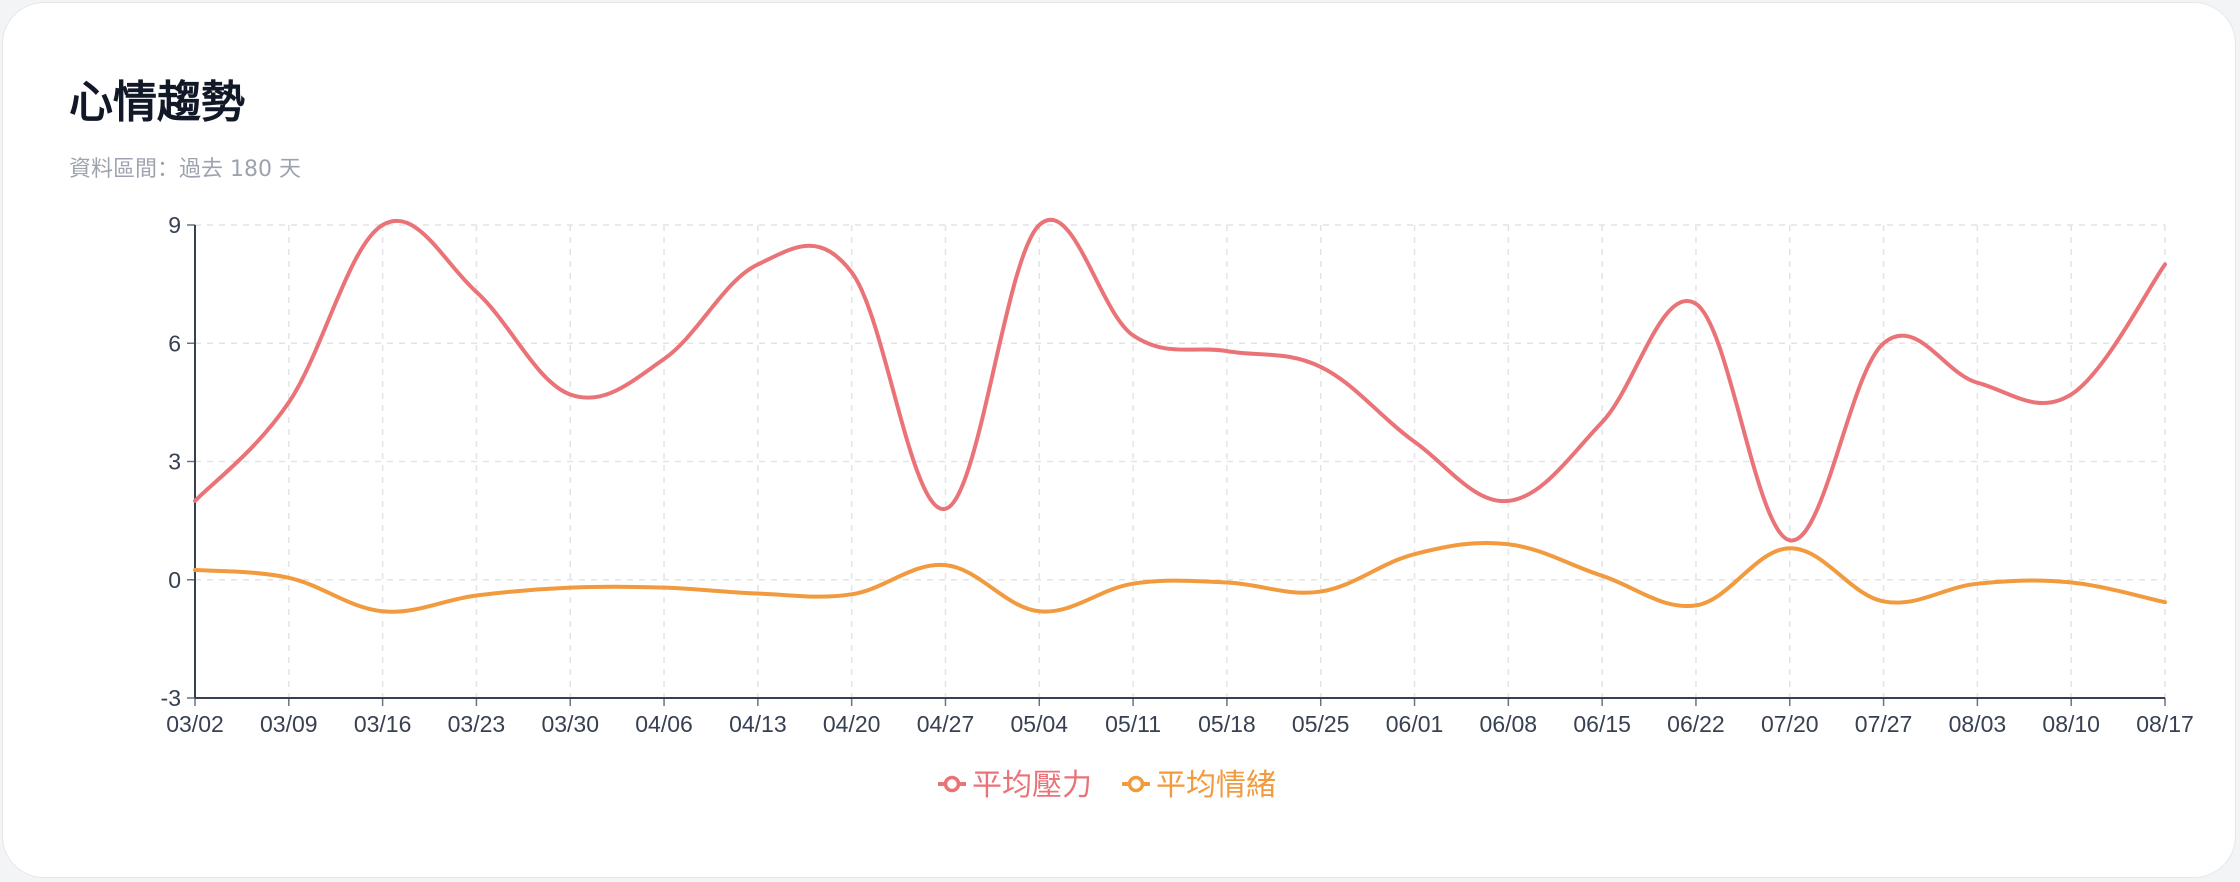  What do you see at coordinates (174, 343) in the screenshot?
I see `y-tick-label: 6` at bounding box center [174, 343].